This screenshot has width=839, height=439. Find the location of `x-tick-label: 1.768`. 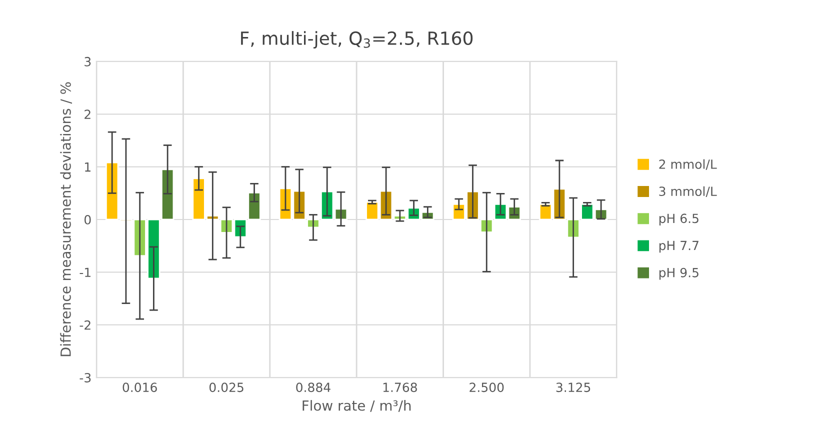

x-tick-label: 1.768 is located at coordinates (400, 387).